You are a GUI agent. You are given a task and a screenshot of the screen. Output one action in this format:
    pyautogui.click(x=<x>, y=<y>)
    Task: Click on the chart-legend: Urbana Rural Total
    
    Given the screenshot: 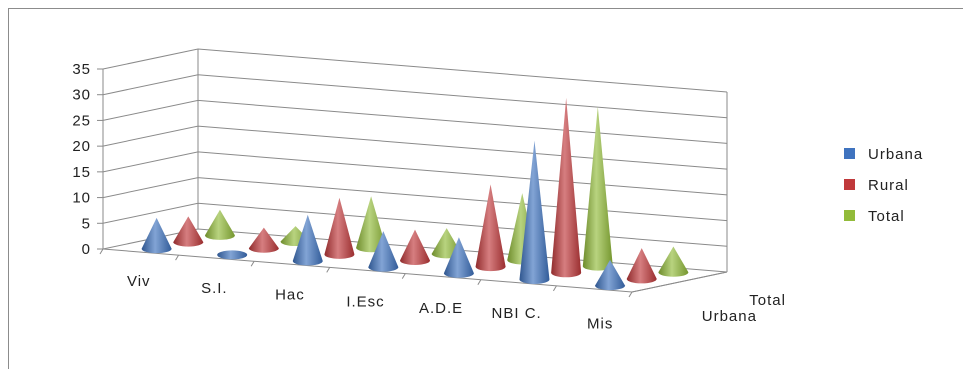 What is the action you would take?
    pyautogui.click(x=883, y=185)
    